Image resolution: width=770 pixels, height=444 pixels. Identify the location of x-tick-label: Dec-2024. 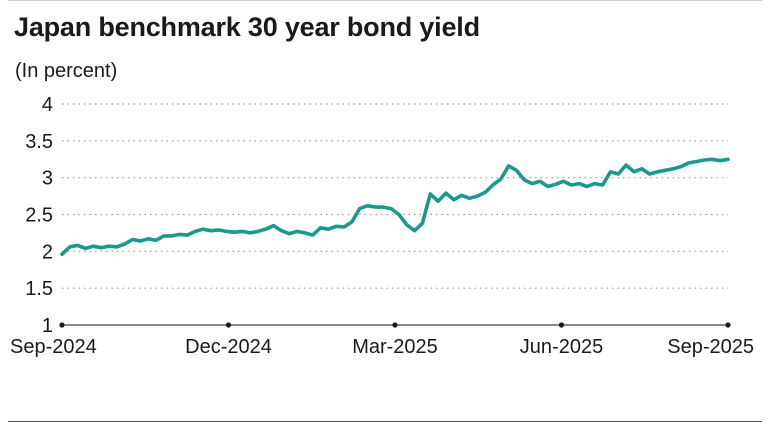
(228, 347).